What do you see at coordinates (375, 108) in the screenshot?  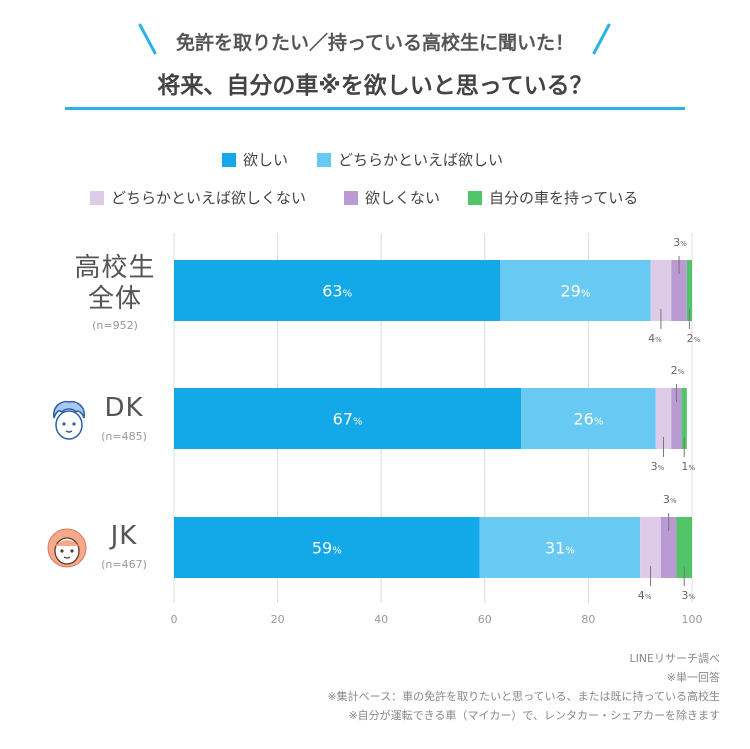 I see `title-underline` at bounding box center [375, 108].